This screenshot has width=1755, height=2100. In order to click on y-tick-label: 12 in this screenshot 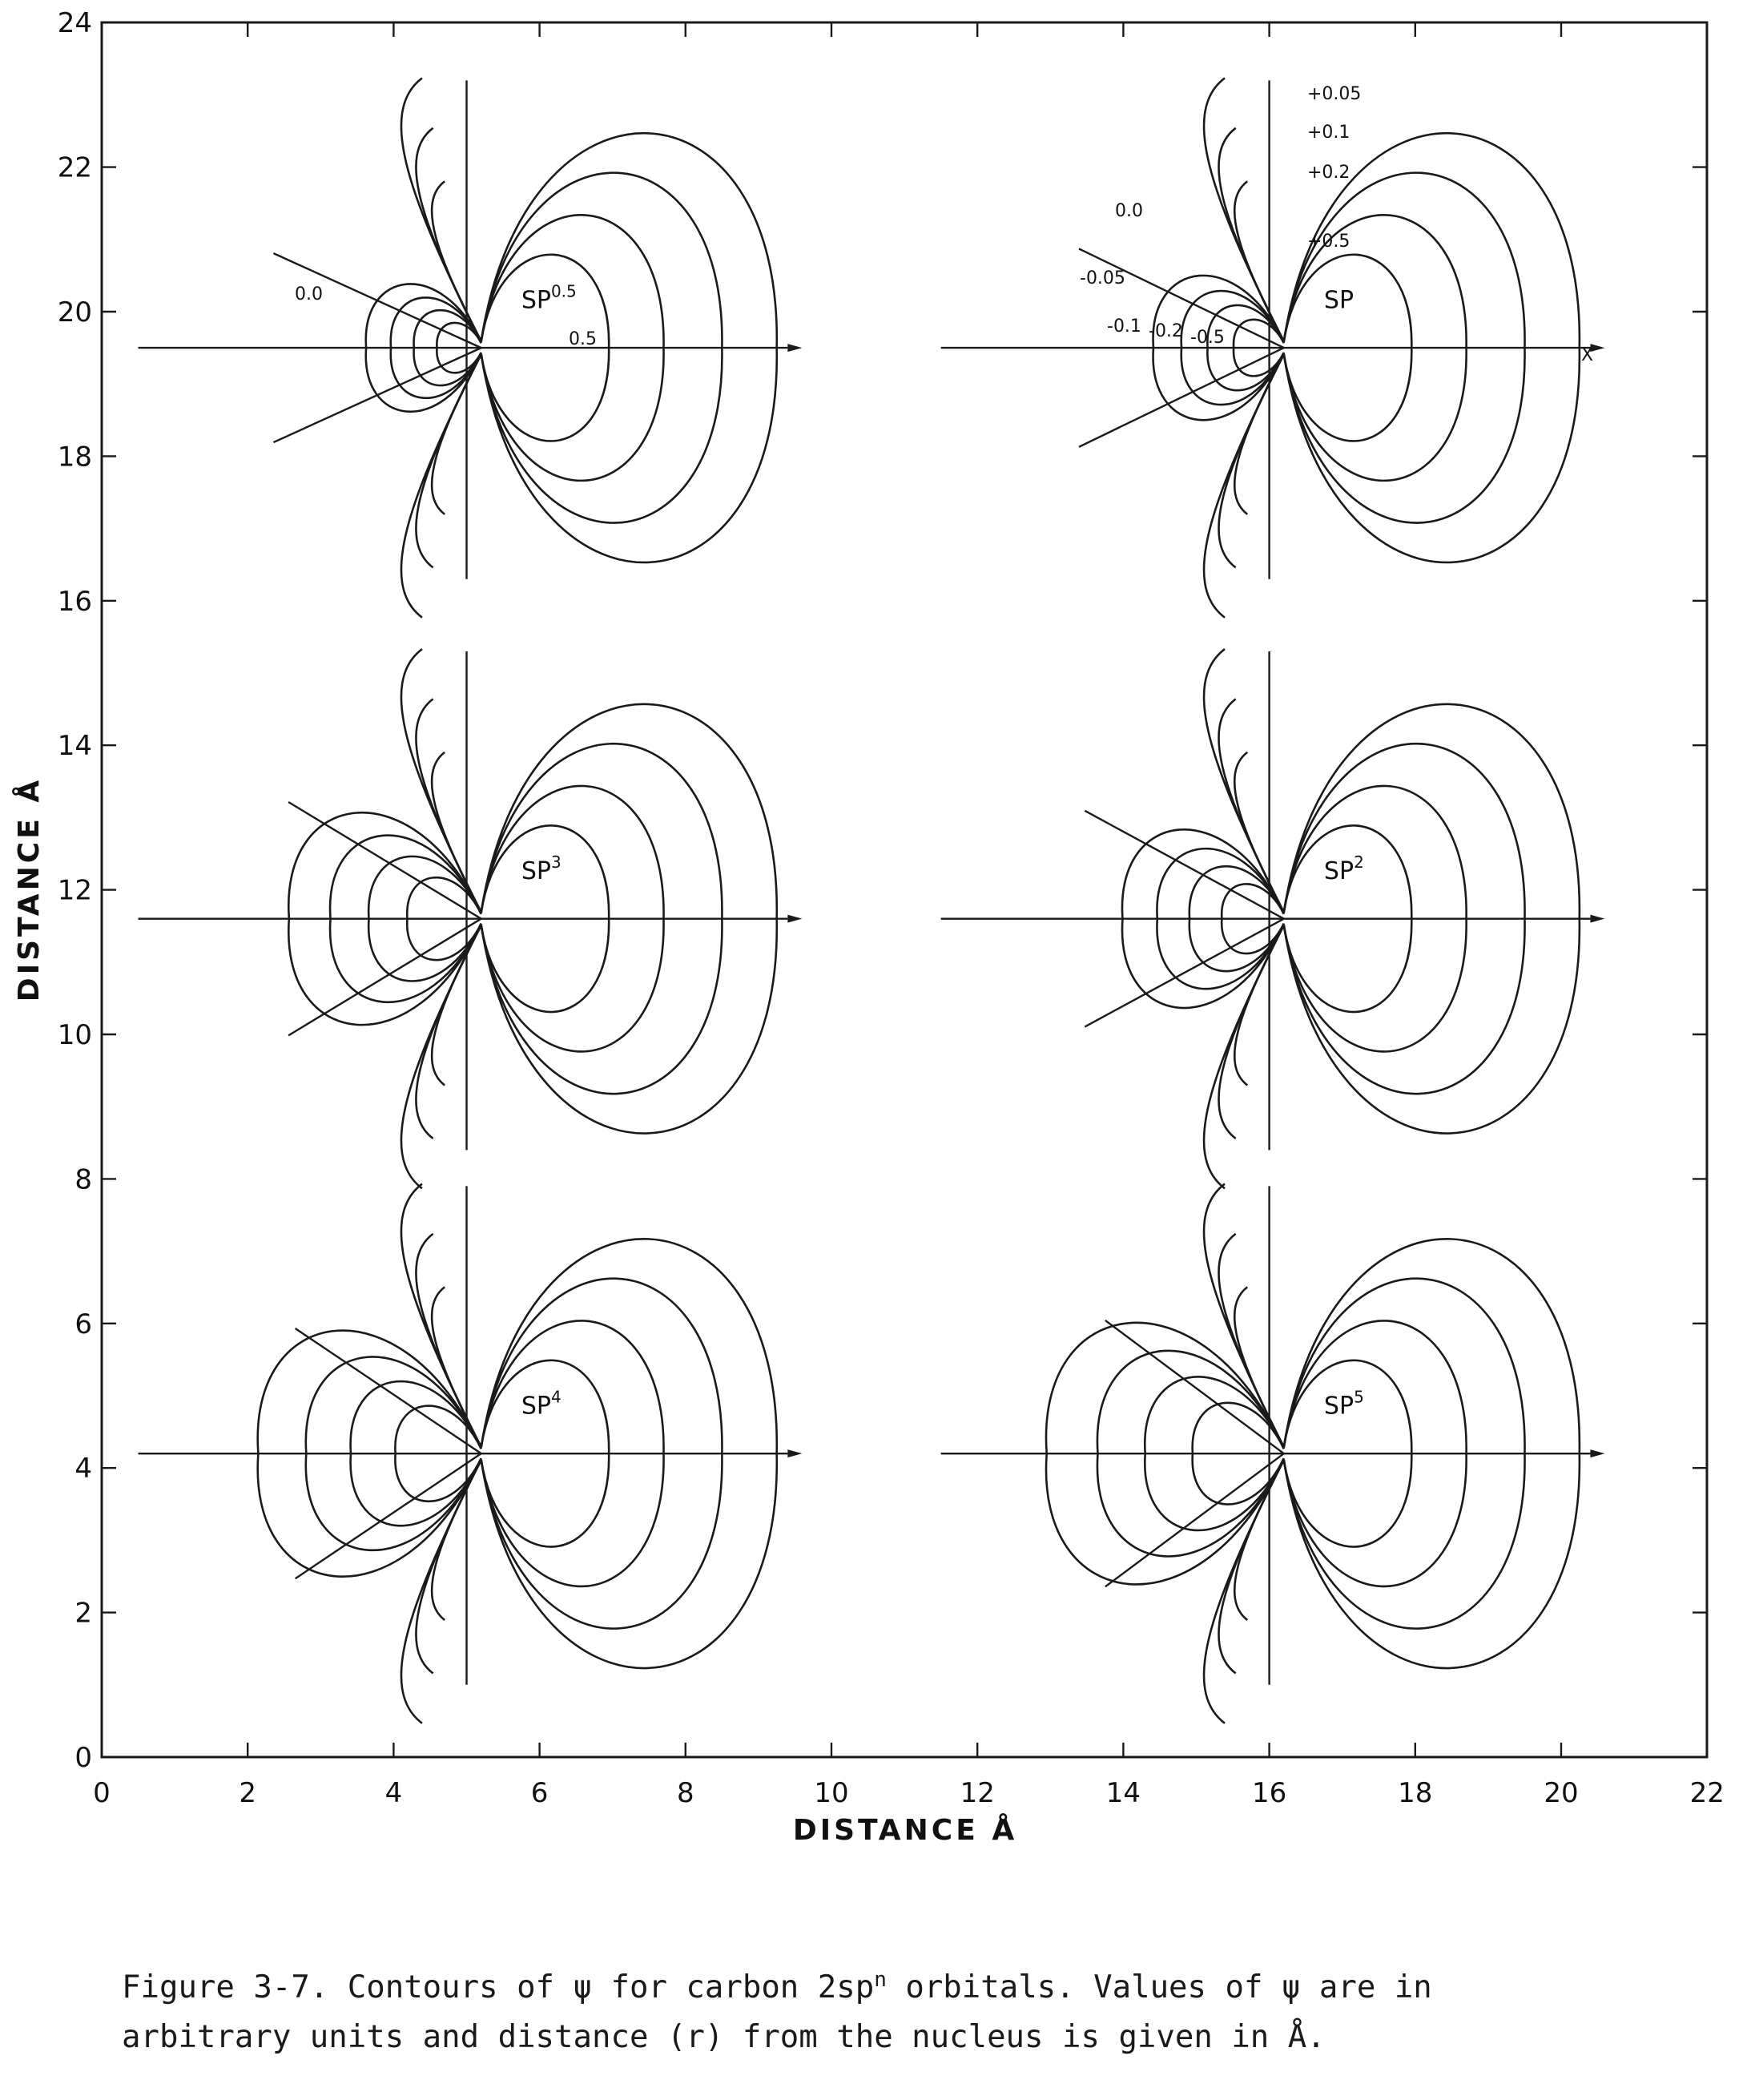, I will do `click(75, 891)`.